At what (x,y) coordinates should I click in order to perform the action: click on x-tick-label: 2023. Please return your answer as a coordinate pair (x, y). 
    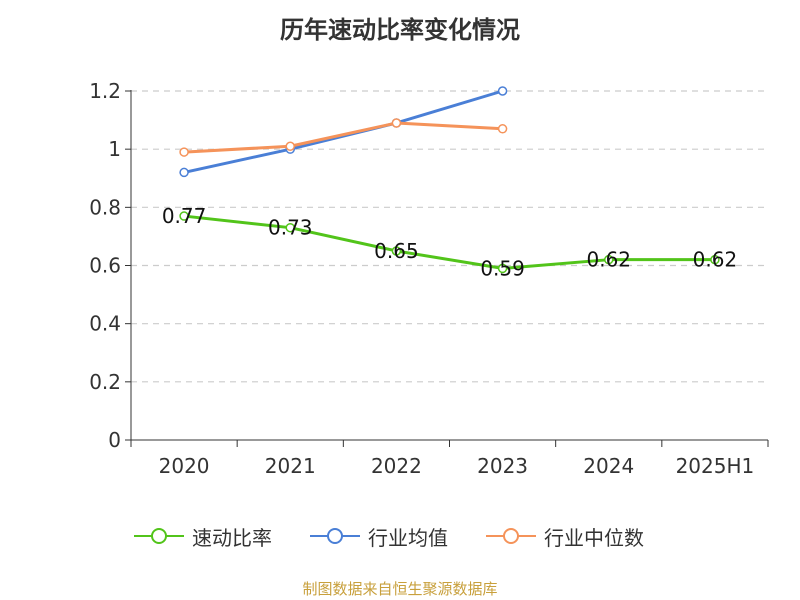
    Looking at the image, I should click on (502, 466).